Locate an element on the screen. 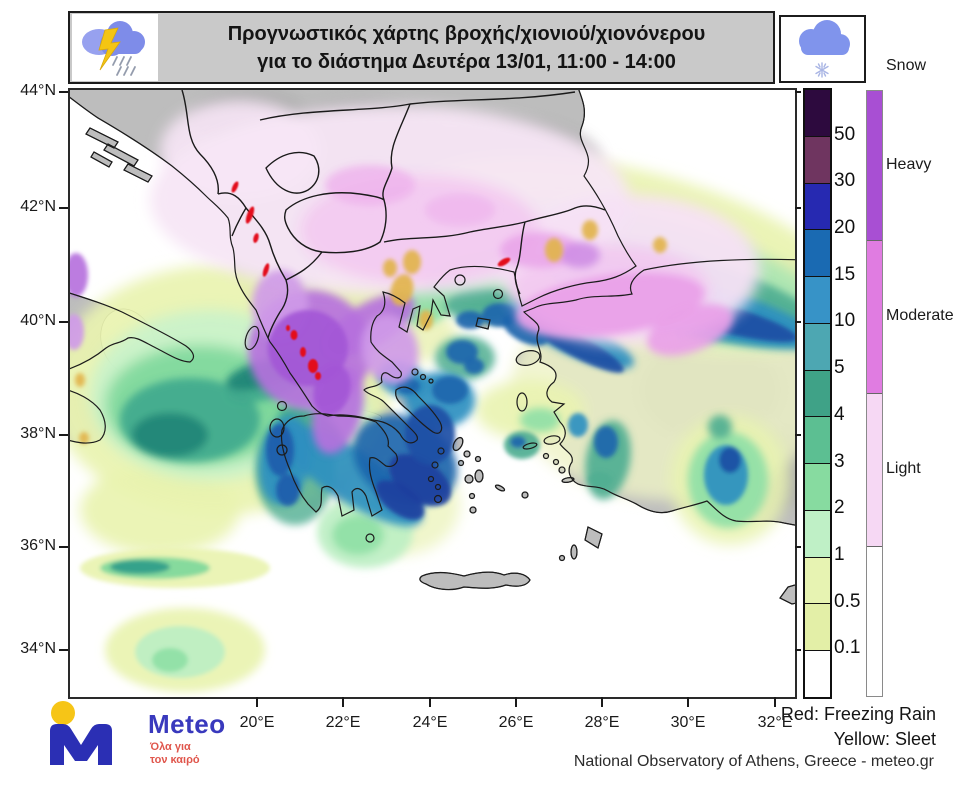 This screenshot has width=960, height=797. snow-icon-box is located at coordinates (822, 49).